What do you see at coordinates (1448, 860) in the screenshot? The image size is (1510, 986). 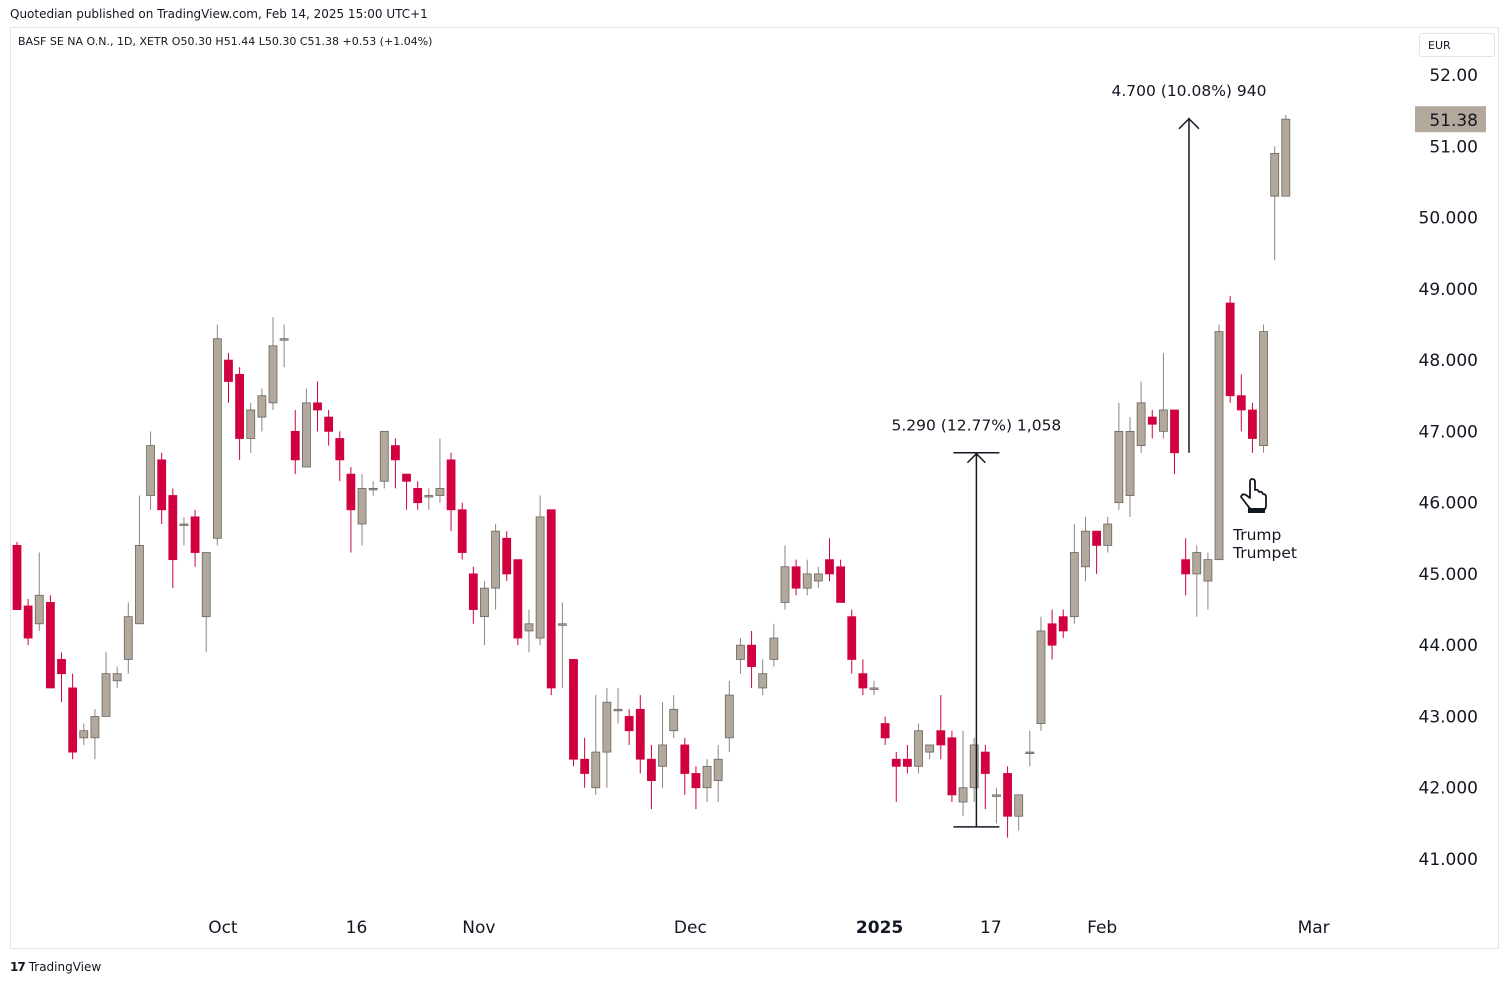 I see `price-tick-label: 41.000` at bounding box center [1448, 860].